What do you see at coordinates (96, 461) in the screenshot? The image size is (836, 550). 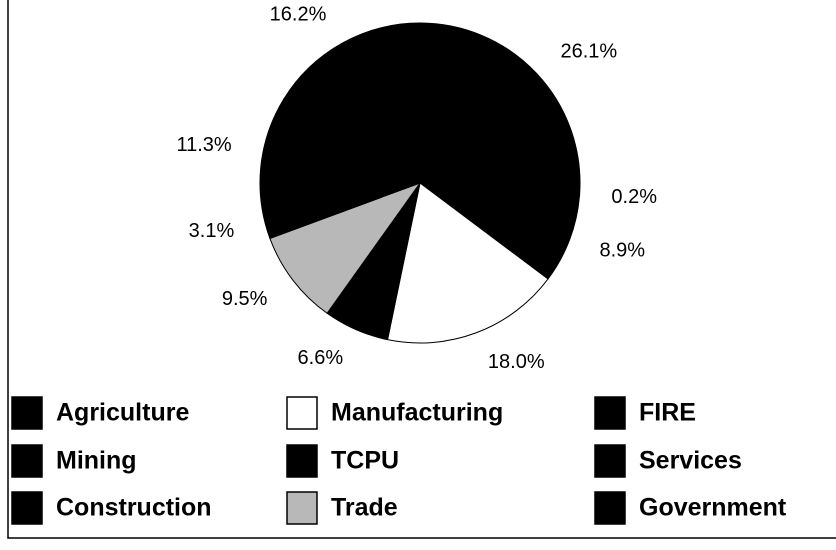 I see `legend-label: Mining` at bounding box center [96, 461].